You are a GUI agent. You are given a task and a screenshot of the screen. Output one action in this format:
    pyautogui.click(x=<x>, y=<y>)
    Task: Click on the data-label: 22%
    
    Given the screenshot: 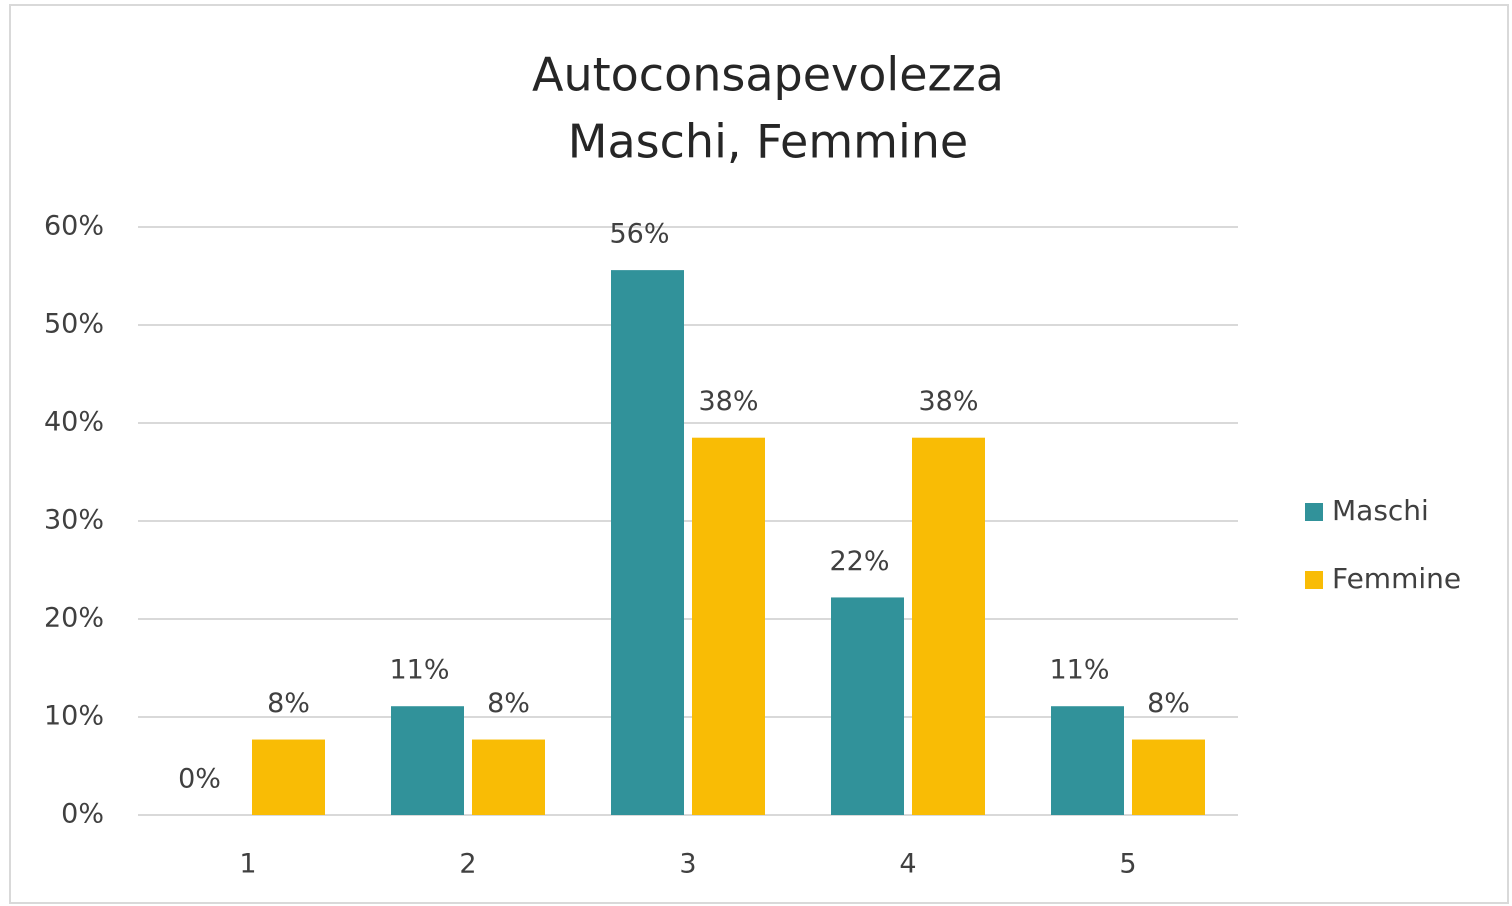 What is the action you would take?
    pyautogui.click(x=859, y=561)
    